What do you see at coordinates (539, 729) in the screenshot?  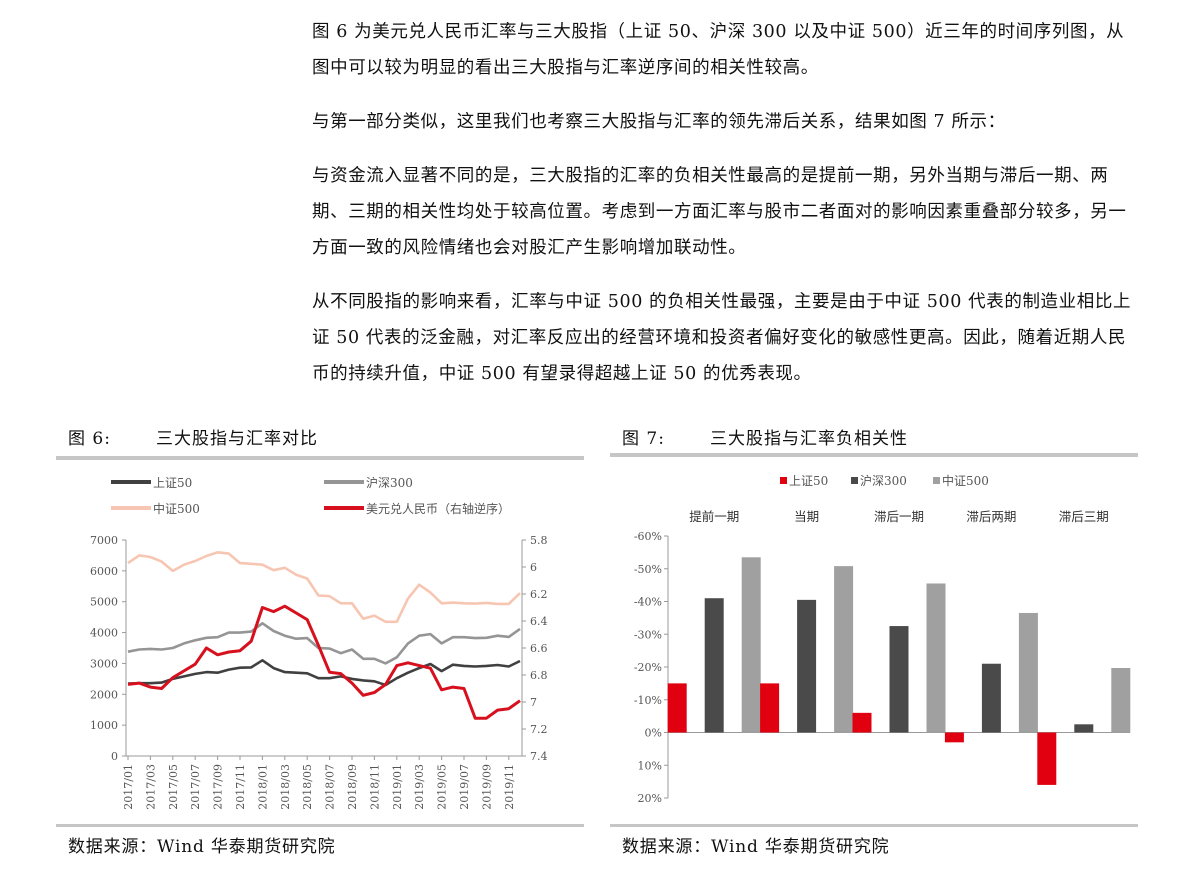 I see `y-tick-label-right: 7.2` at bounding box center [539, 729].